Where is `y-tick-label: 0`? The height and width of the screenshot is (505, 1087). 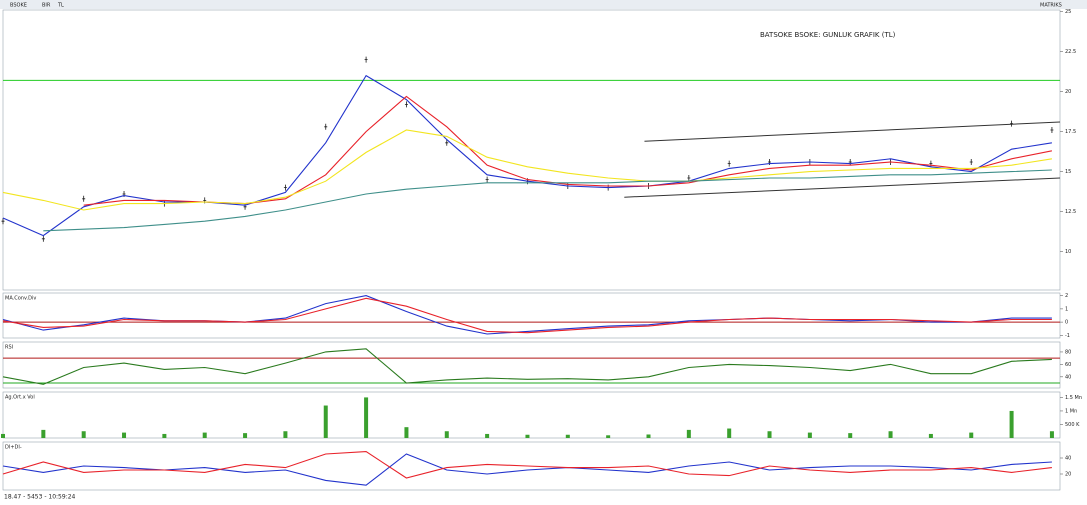 y-tick-label: 0 is located at coordinates (1066, 323).